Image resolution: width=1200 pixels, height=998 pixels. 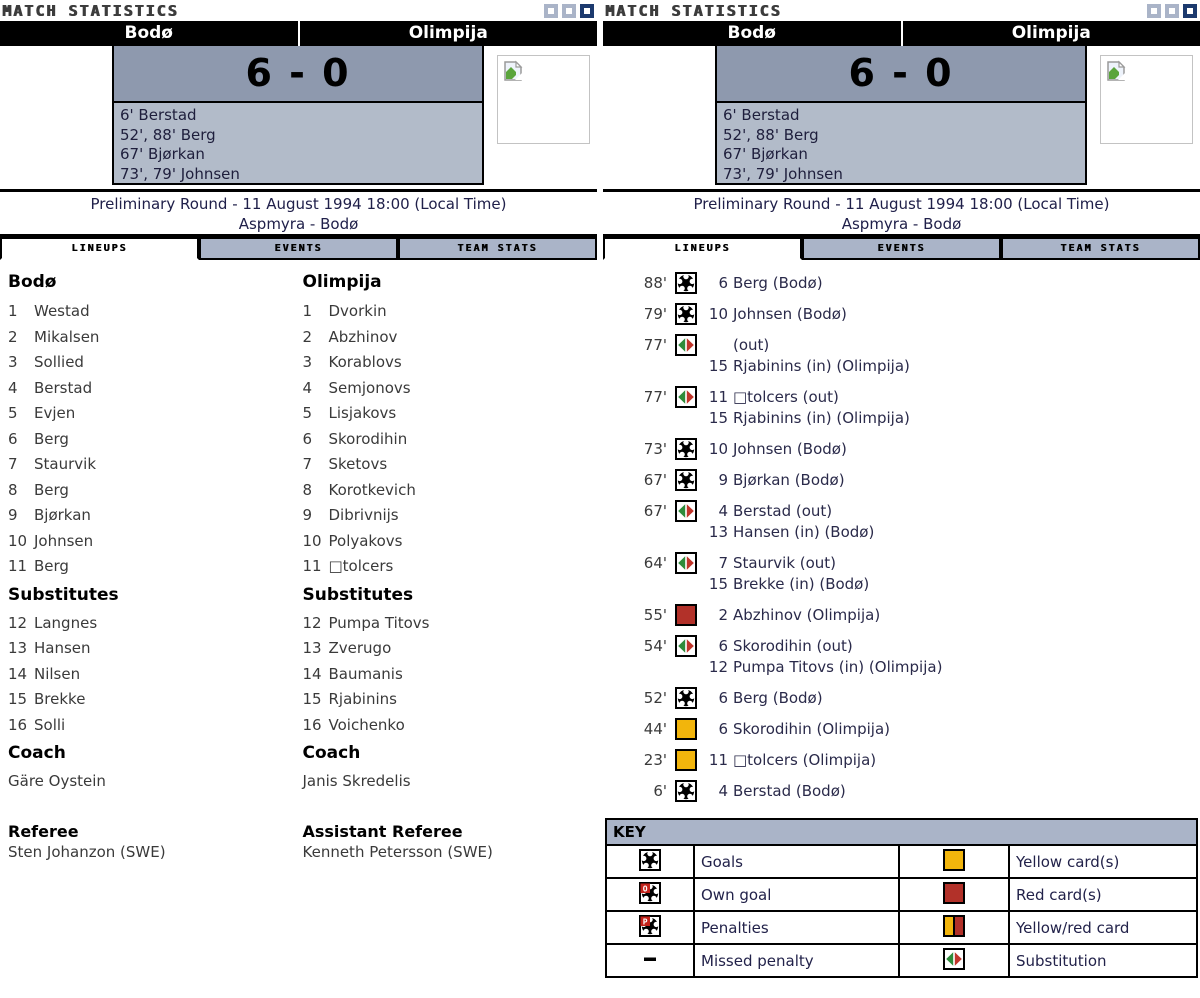 I want to click on player-name: Berstad, so click(x=63, y=387).